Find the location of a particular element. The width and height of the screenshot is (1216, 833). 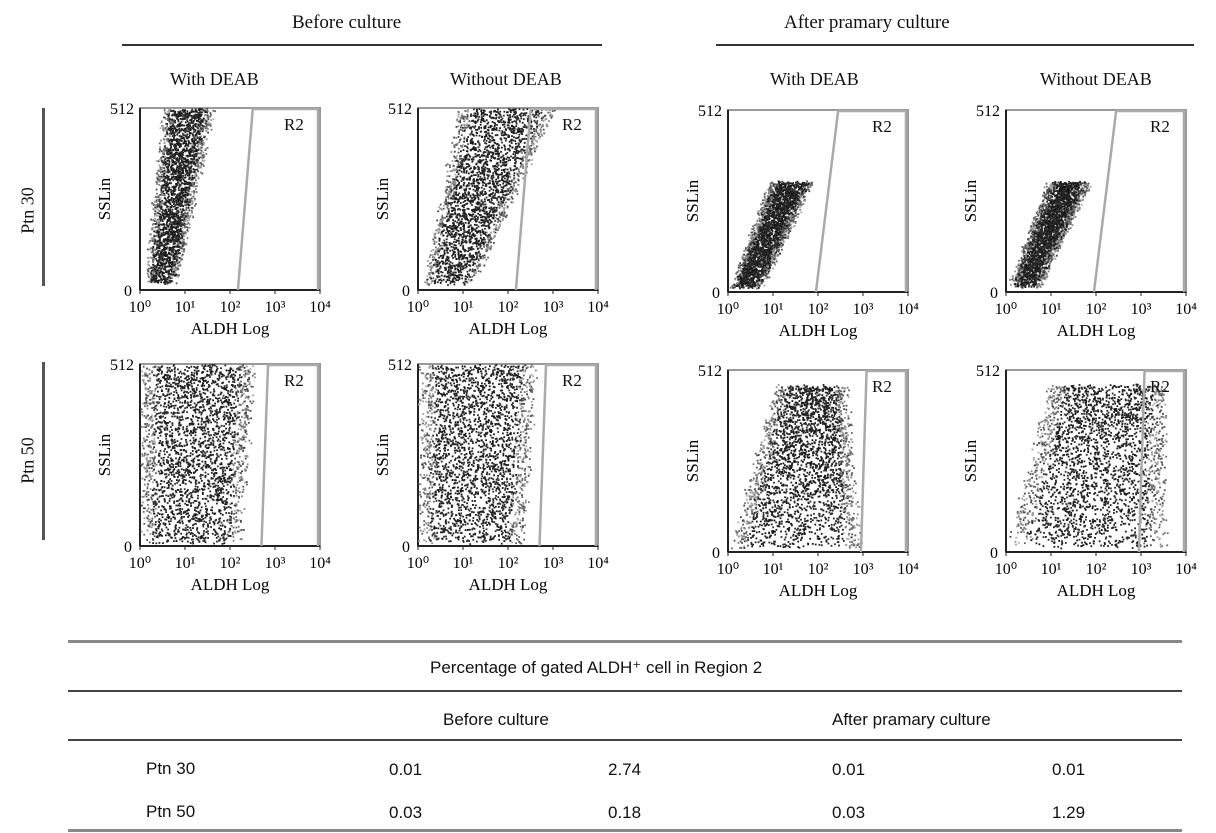

group-header-after-rule is located at coordinates (955, 45).